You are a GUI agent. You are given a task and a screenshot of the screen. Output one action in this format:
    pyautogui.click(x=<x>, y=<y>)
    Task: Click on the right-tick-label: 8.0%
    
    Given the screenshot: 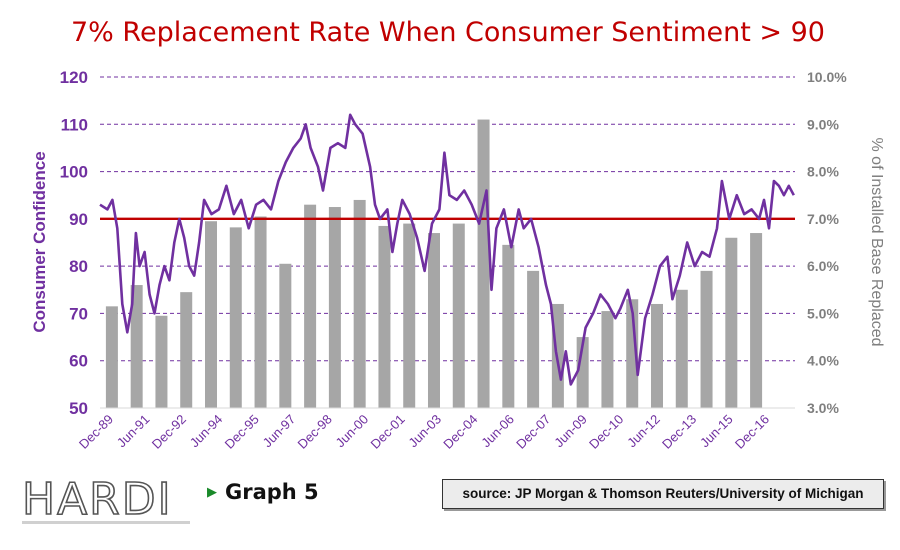 What is the action you would take?
    pyautogui.click(x=823, y=172)
    